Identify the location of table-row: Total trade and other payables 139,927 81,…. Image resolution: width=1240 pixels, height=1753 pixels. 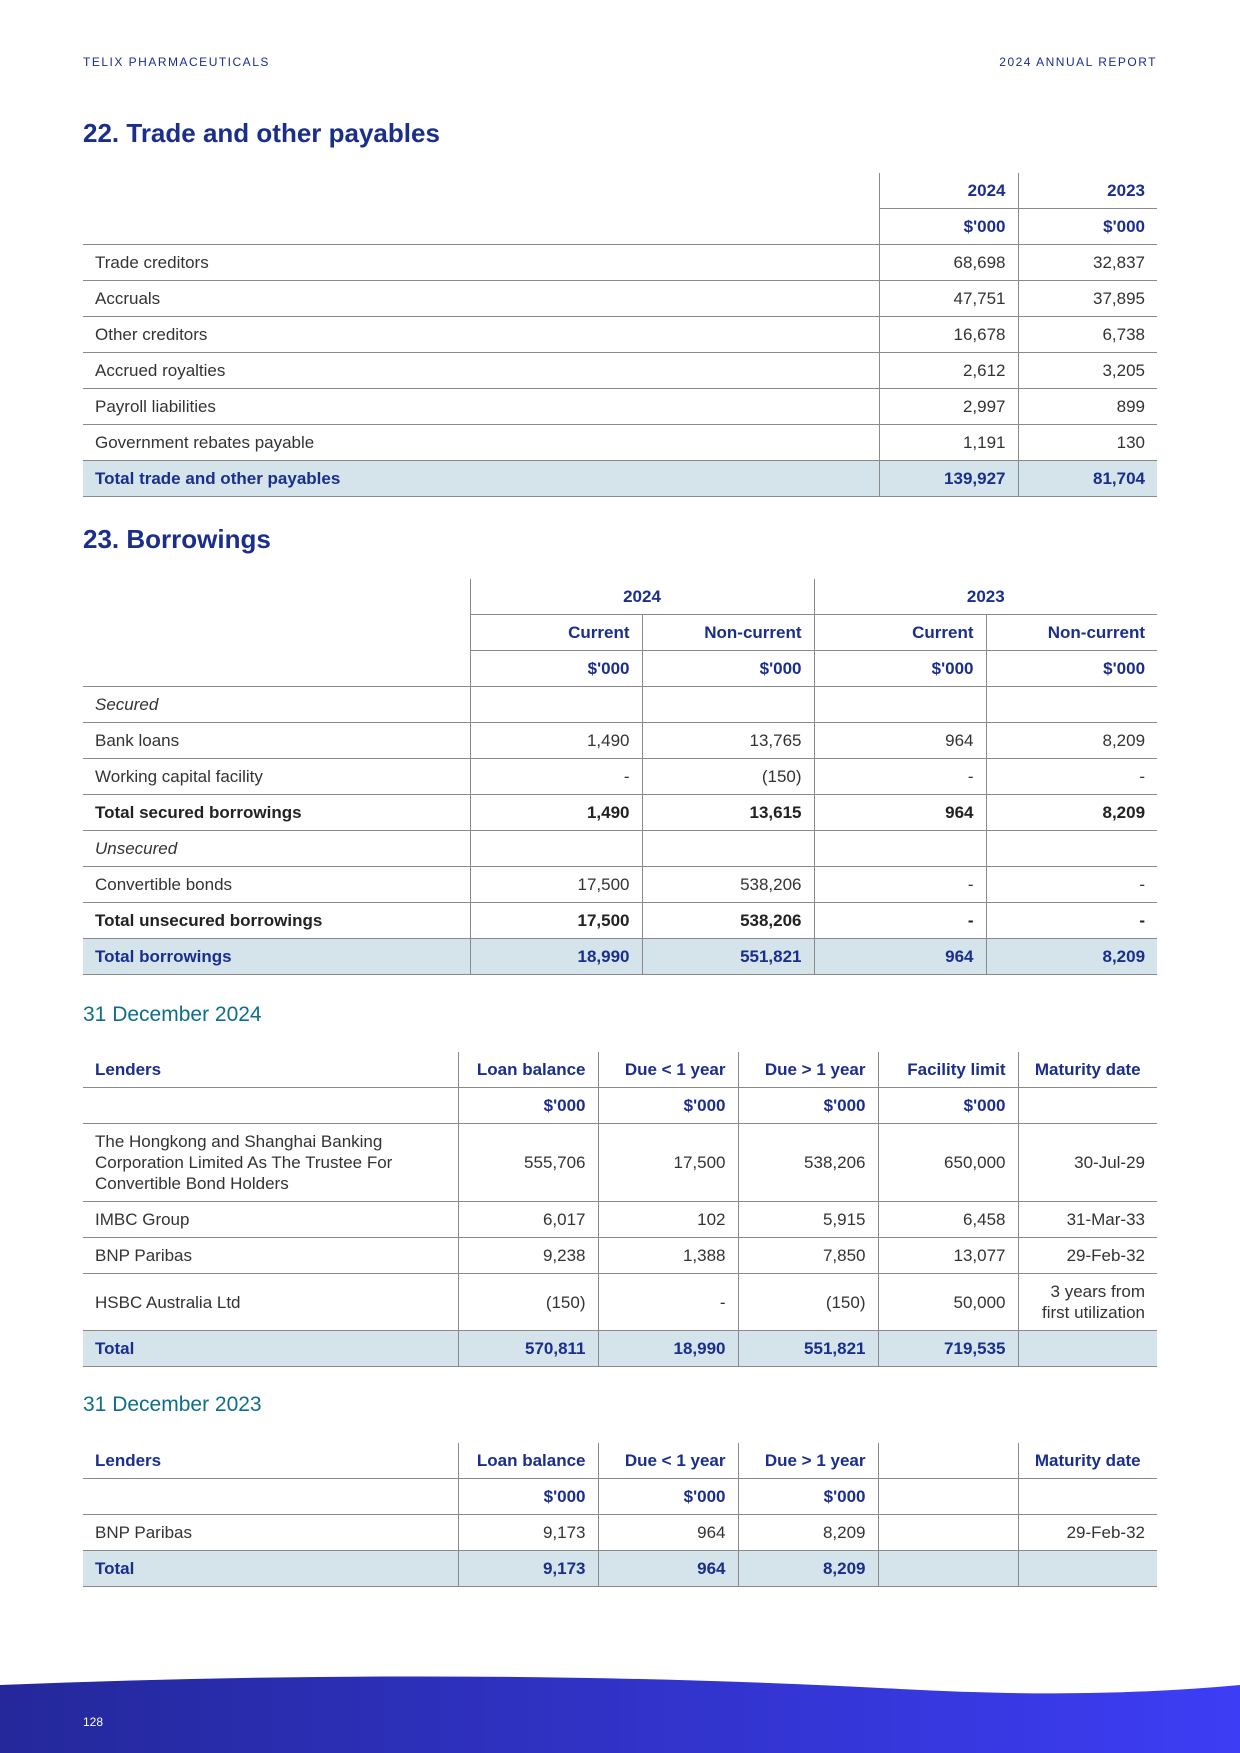
(620, 478).